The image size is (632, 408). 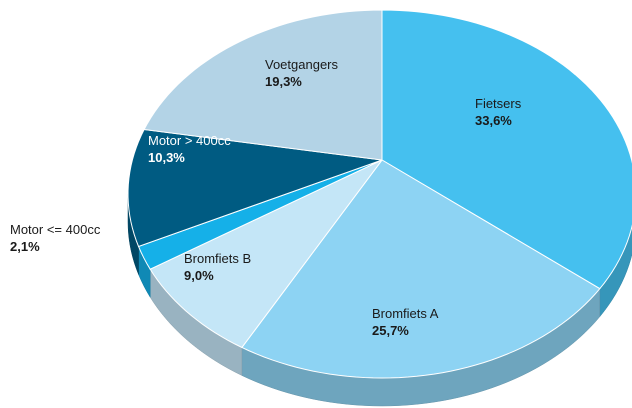 I want to click on slice-label: Fietsers, so click(x=498, y=103).